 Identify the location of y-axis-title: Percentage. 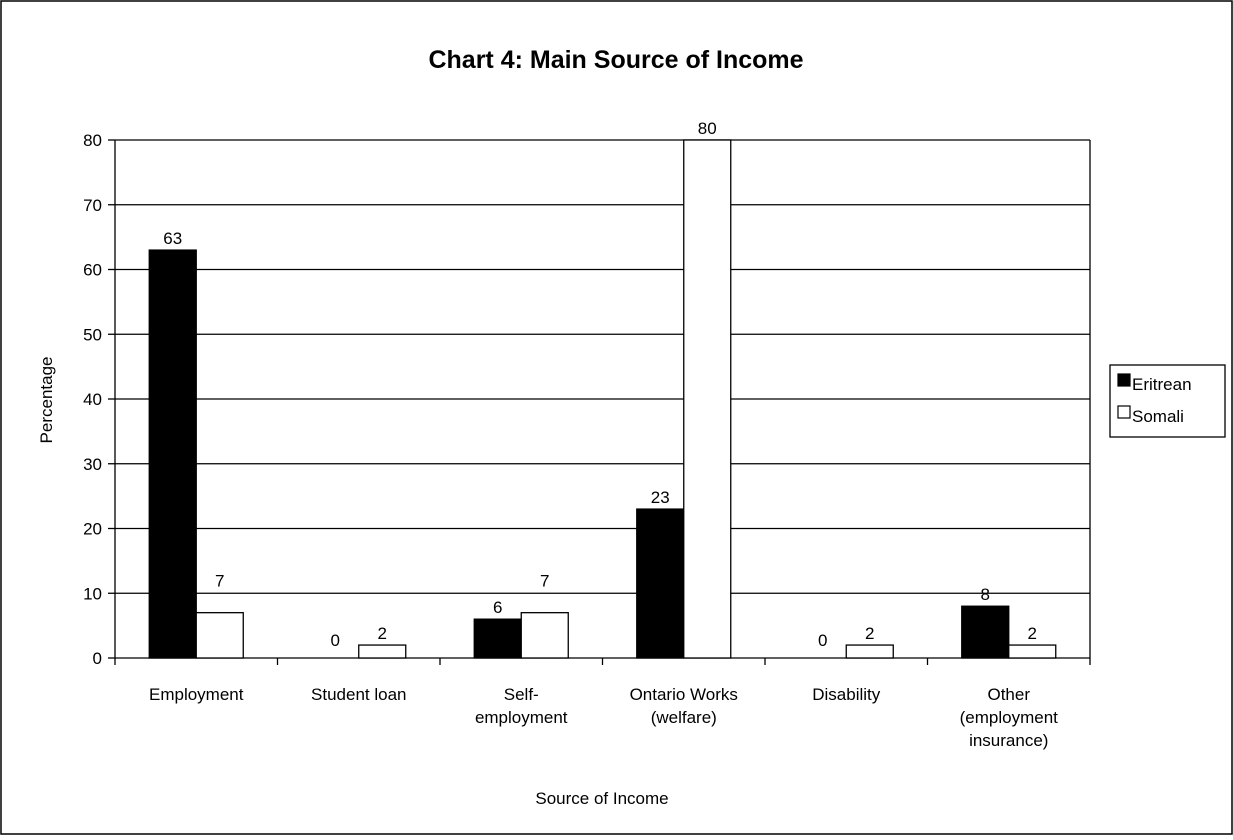
(46, 400).